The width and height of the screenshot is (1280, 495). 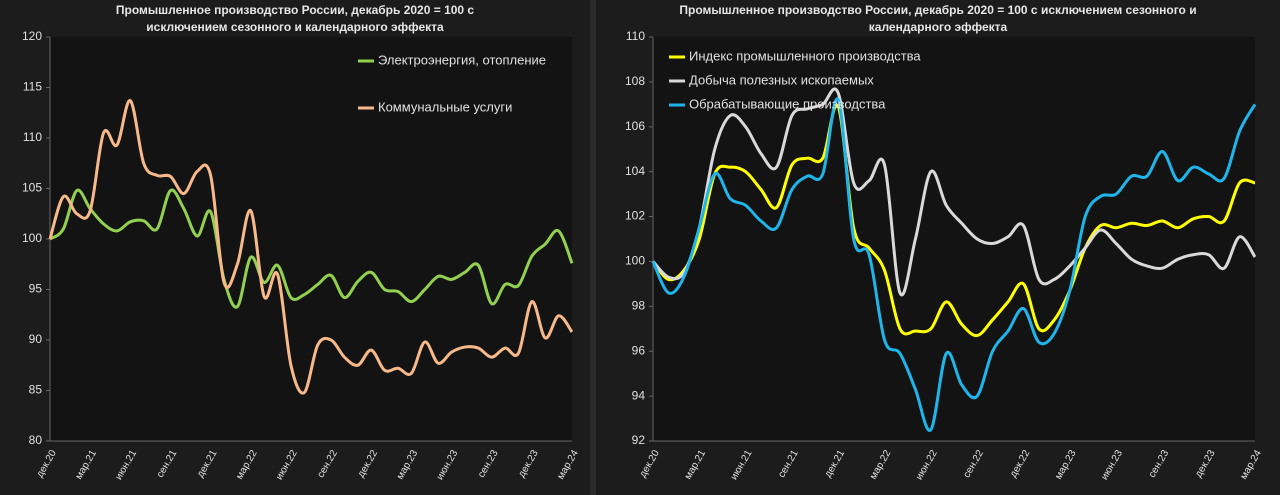 I want to click on y-tick-label: 95, so click(x=36, y=289).